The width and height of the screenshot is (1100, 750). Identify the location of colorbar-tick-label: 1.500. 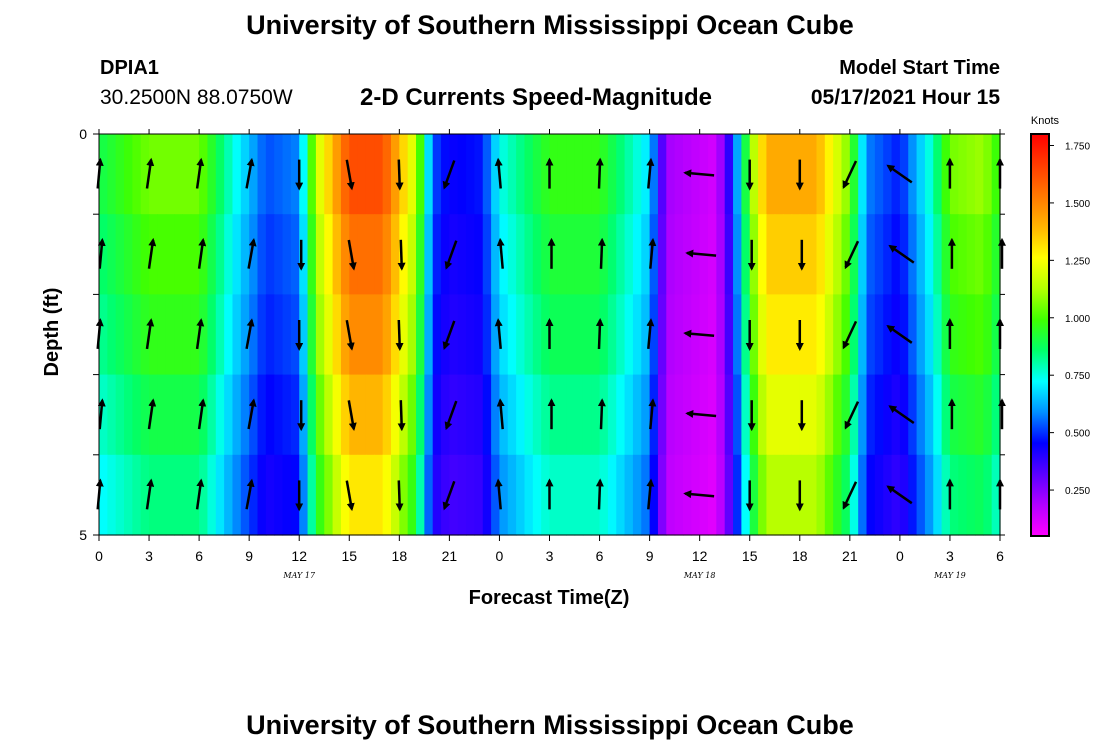
(1077, 204).